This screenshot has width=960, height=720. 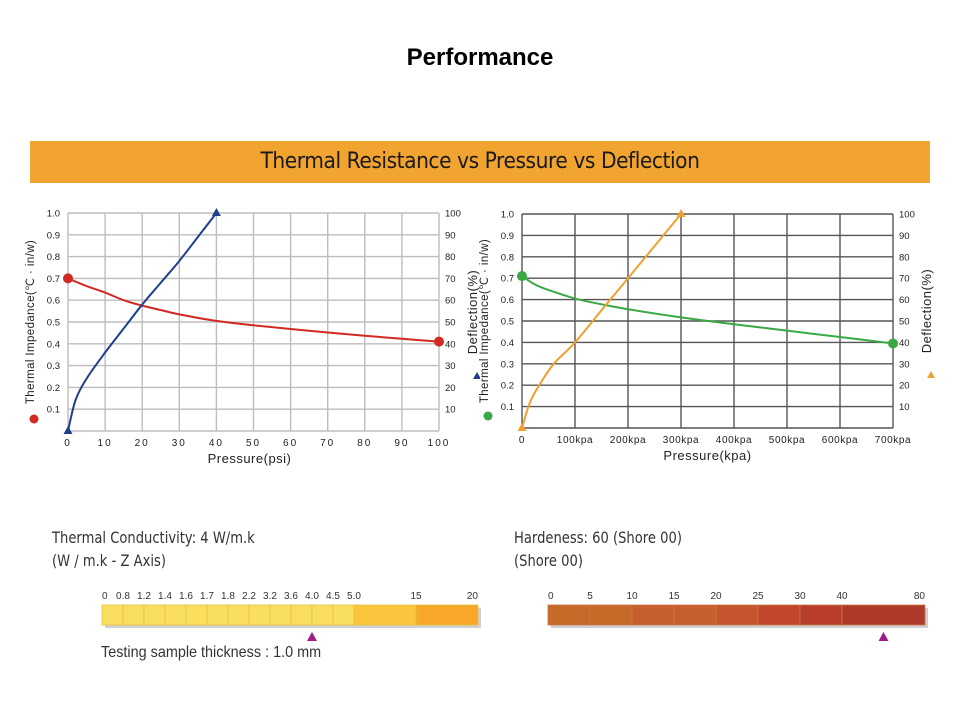 What do you see at coordinates (758, 596) in the screenshot?
I see `scale-label: 25` at bounding box center [758, 596].